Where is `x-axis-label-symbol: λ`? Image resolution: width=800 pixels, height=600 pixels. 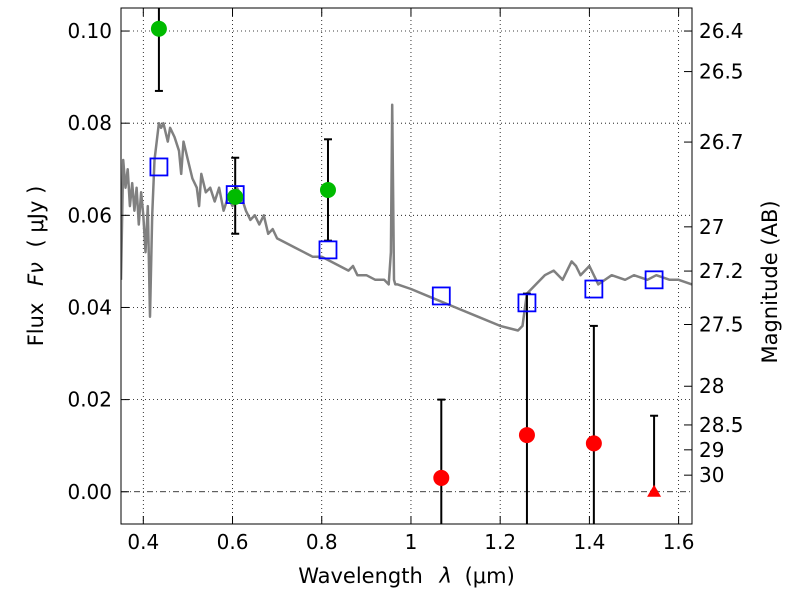 x-axis-label-symbol: λ is located at coordinates (444, 576).